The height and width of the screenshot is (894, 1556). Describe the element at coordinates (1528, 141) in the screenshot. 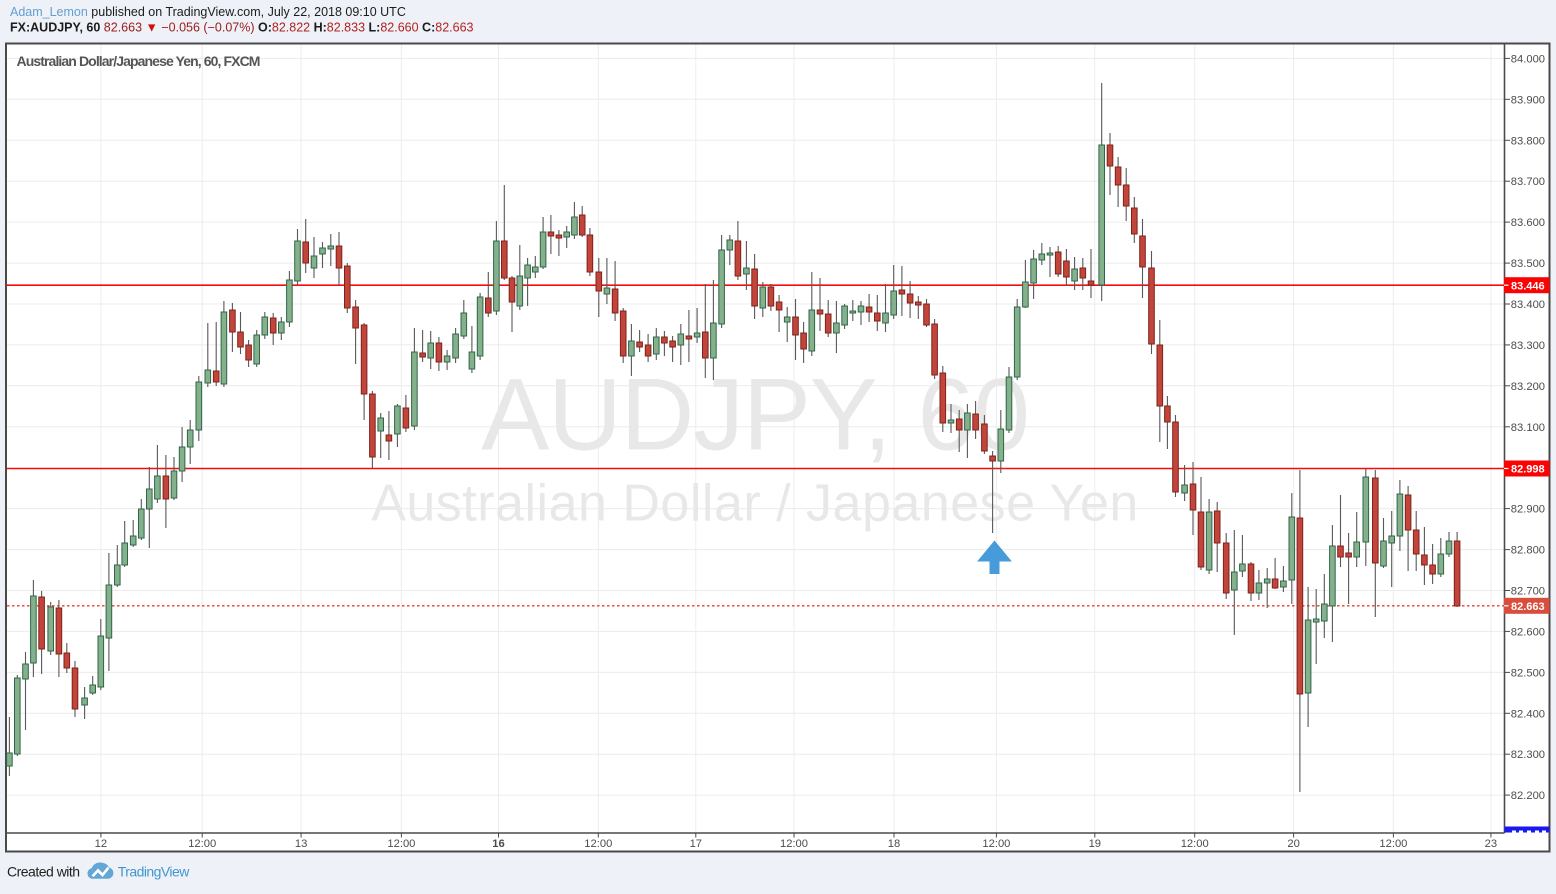

I see `svg-text: 83.800` at that location.